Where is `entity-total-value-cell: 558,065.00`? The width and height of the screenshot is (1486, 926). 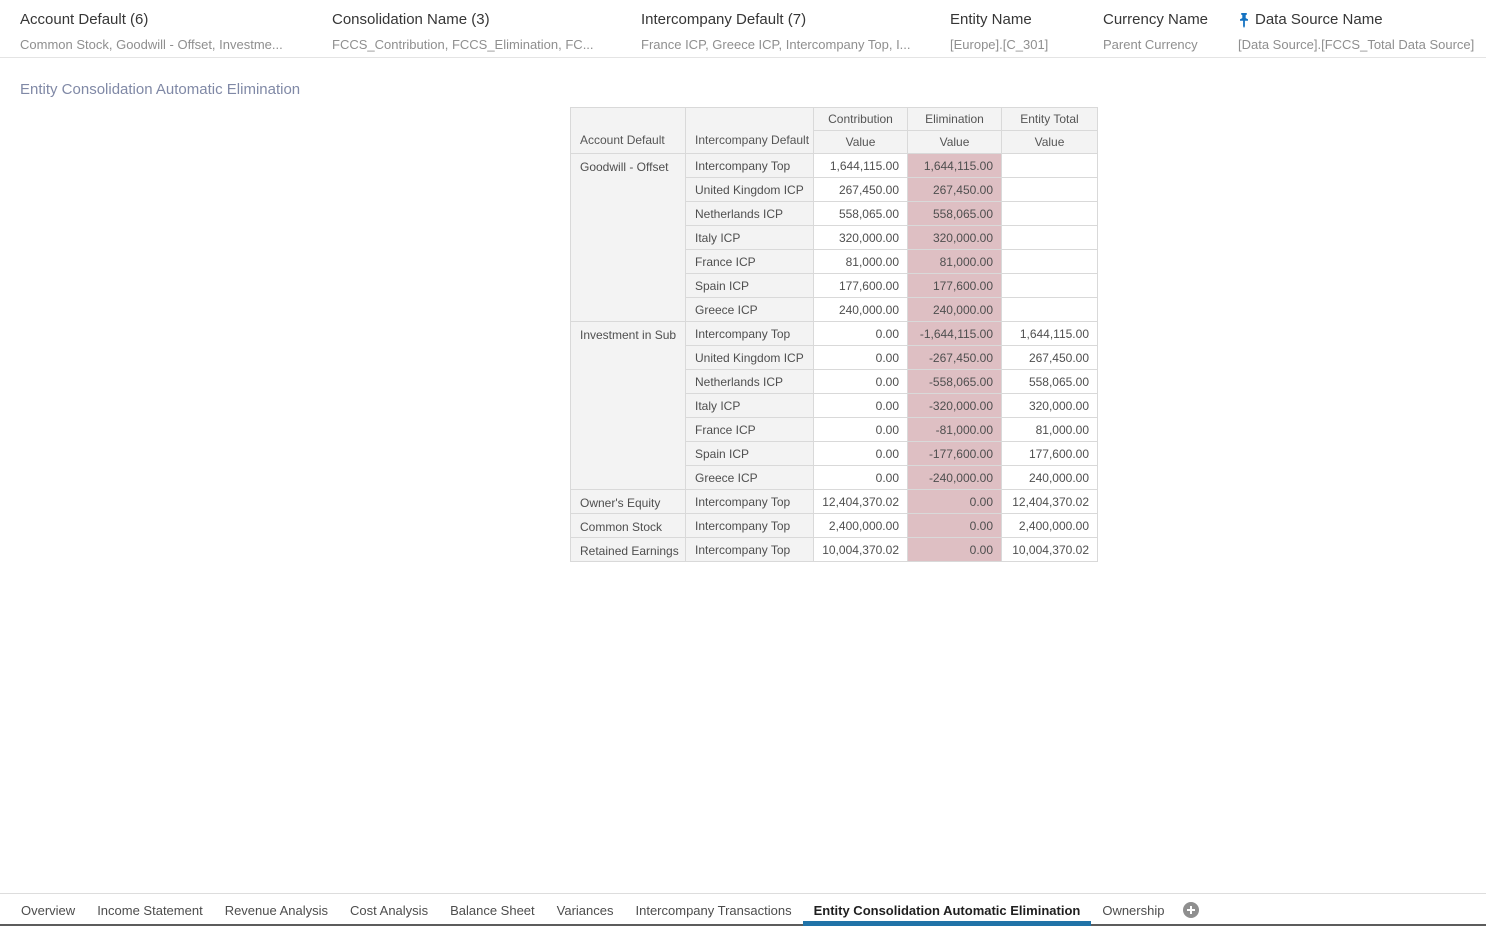 entity-total-value-cell: 558,065.00 is located at coordinates (1049, 381).